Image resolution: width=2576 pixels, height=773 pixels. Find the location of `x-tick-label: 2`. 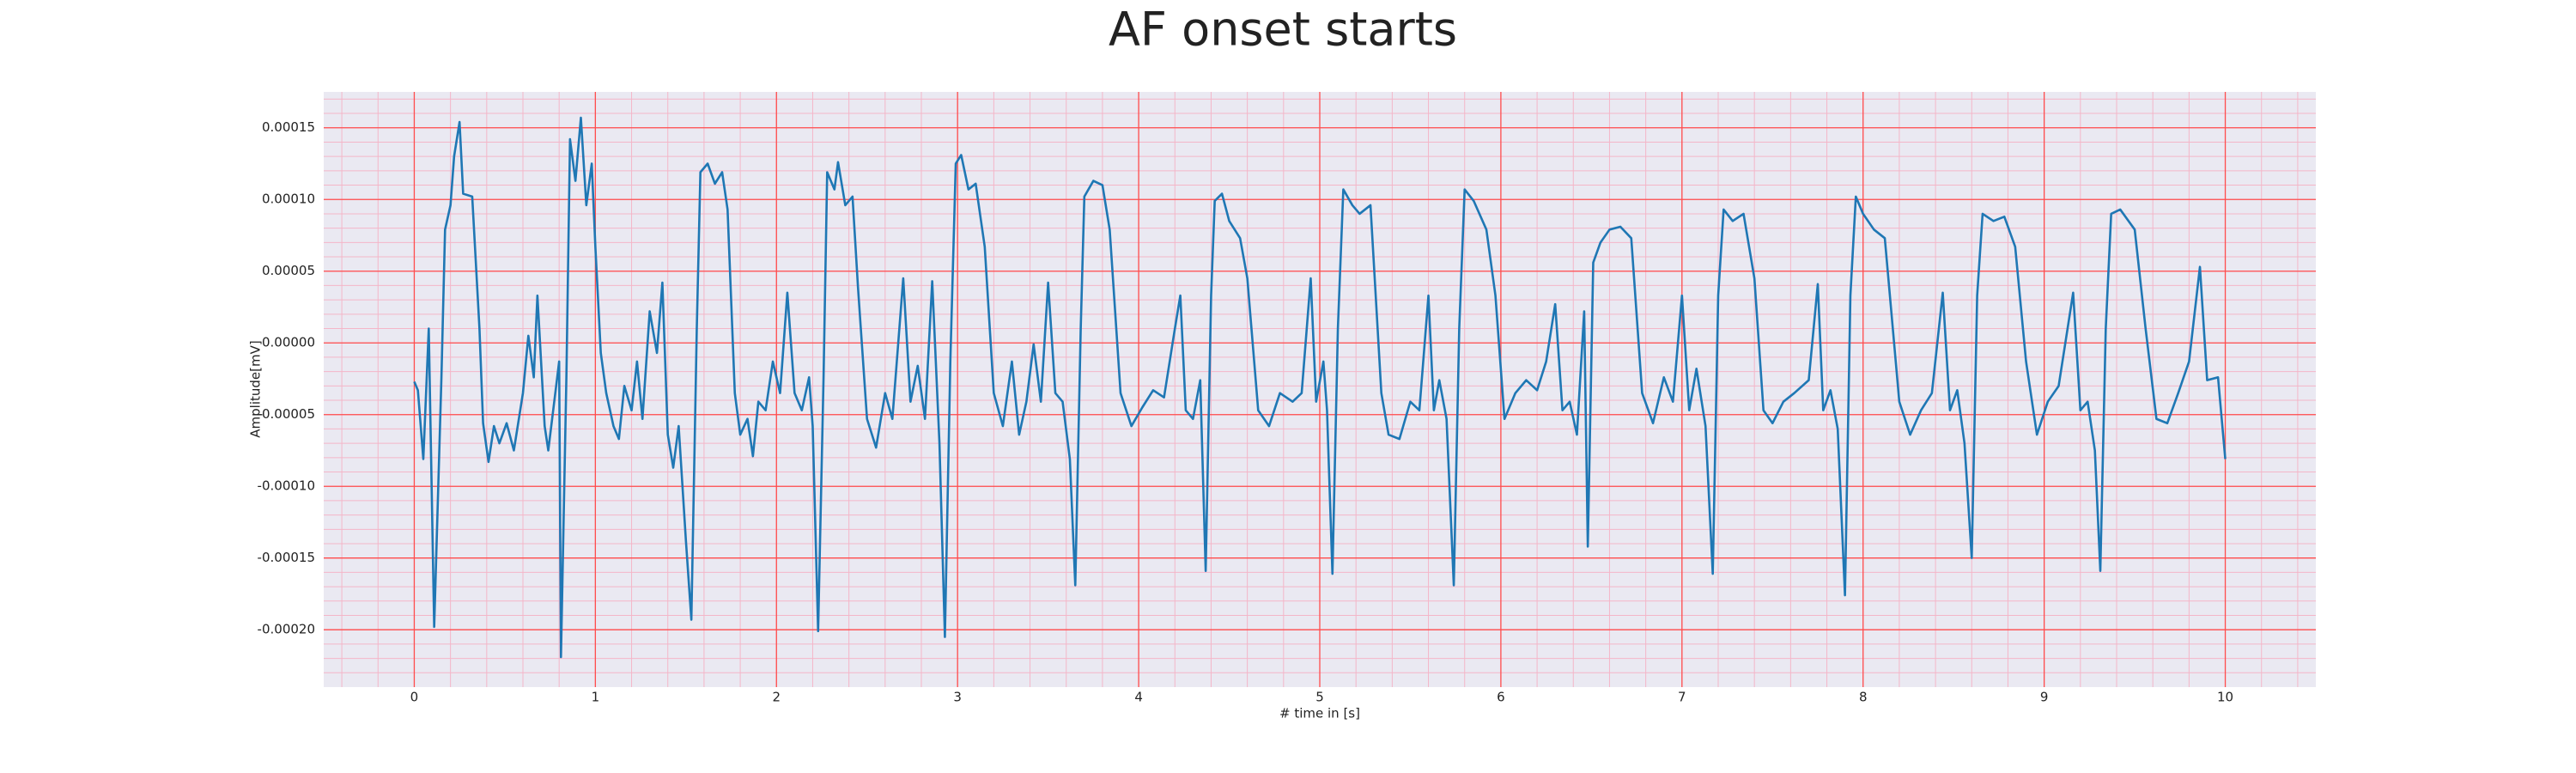

x-tick-label: 2 is located at coordinates (777, 697).